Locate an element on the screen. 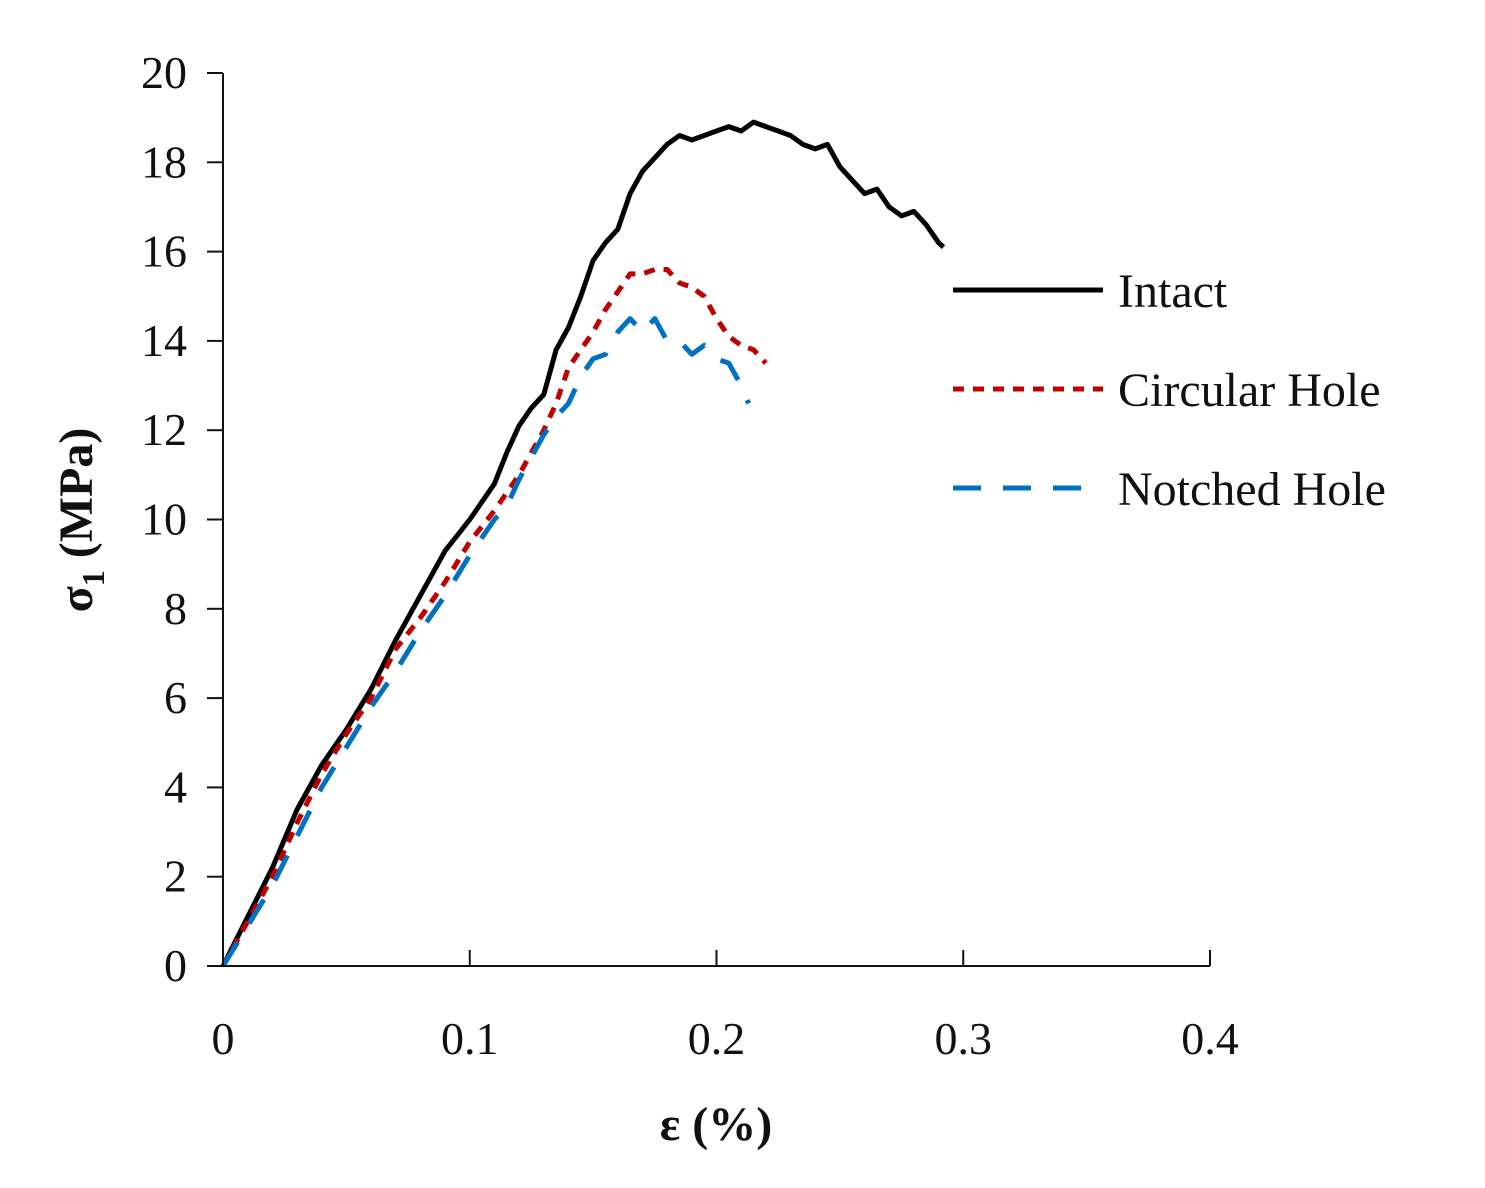  y-tick-label: 14 is located at coordinates (164, 340).